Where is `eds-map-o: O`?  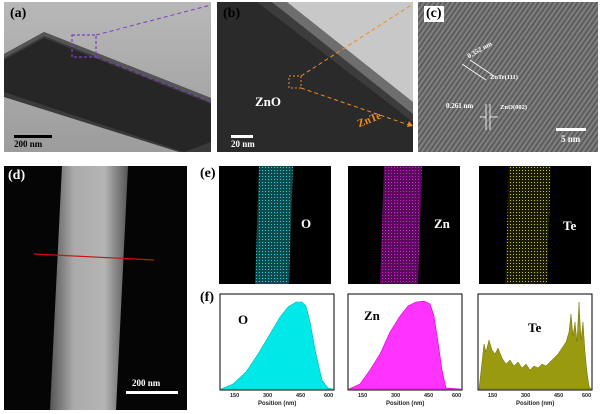
eds-map-o: O is located at coordinates (275, 225).